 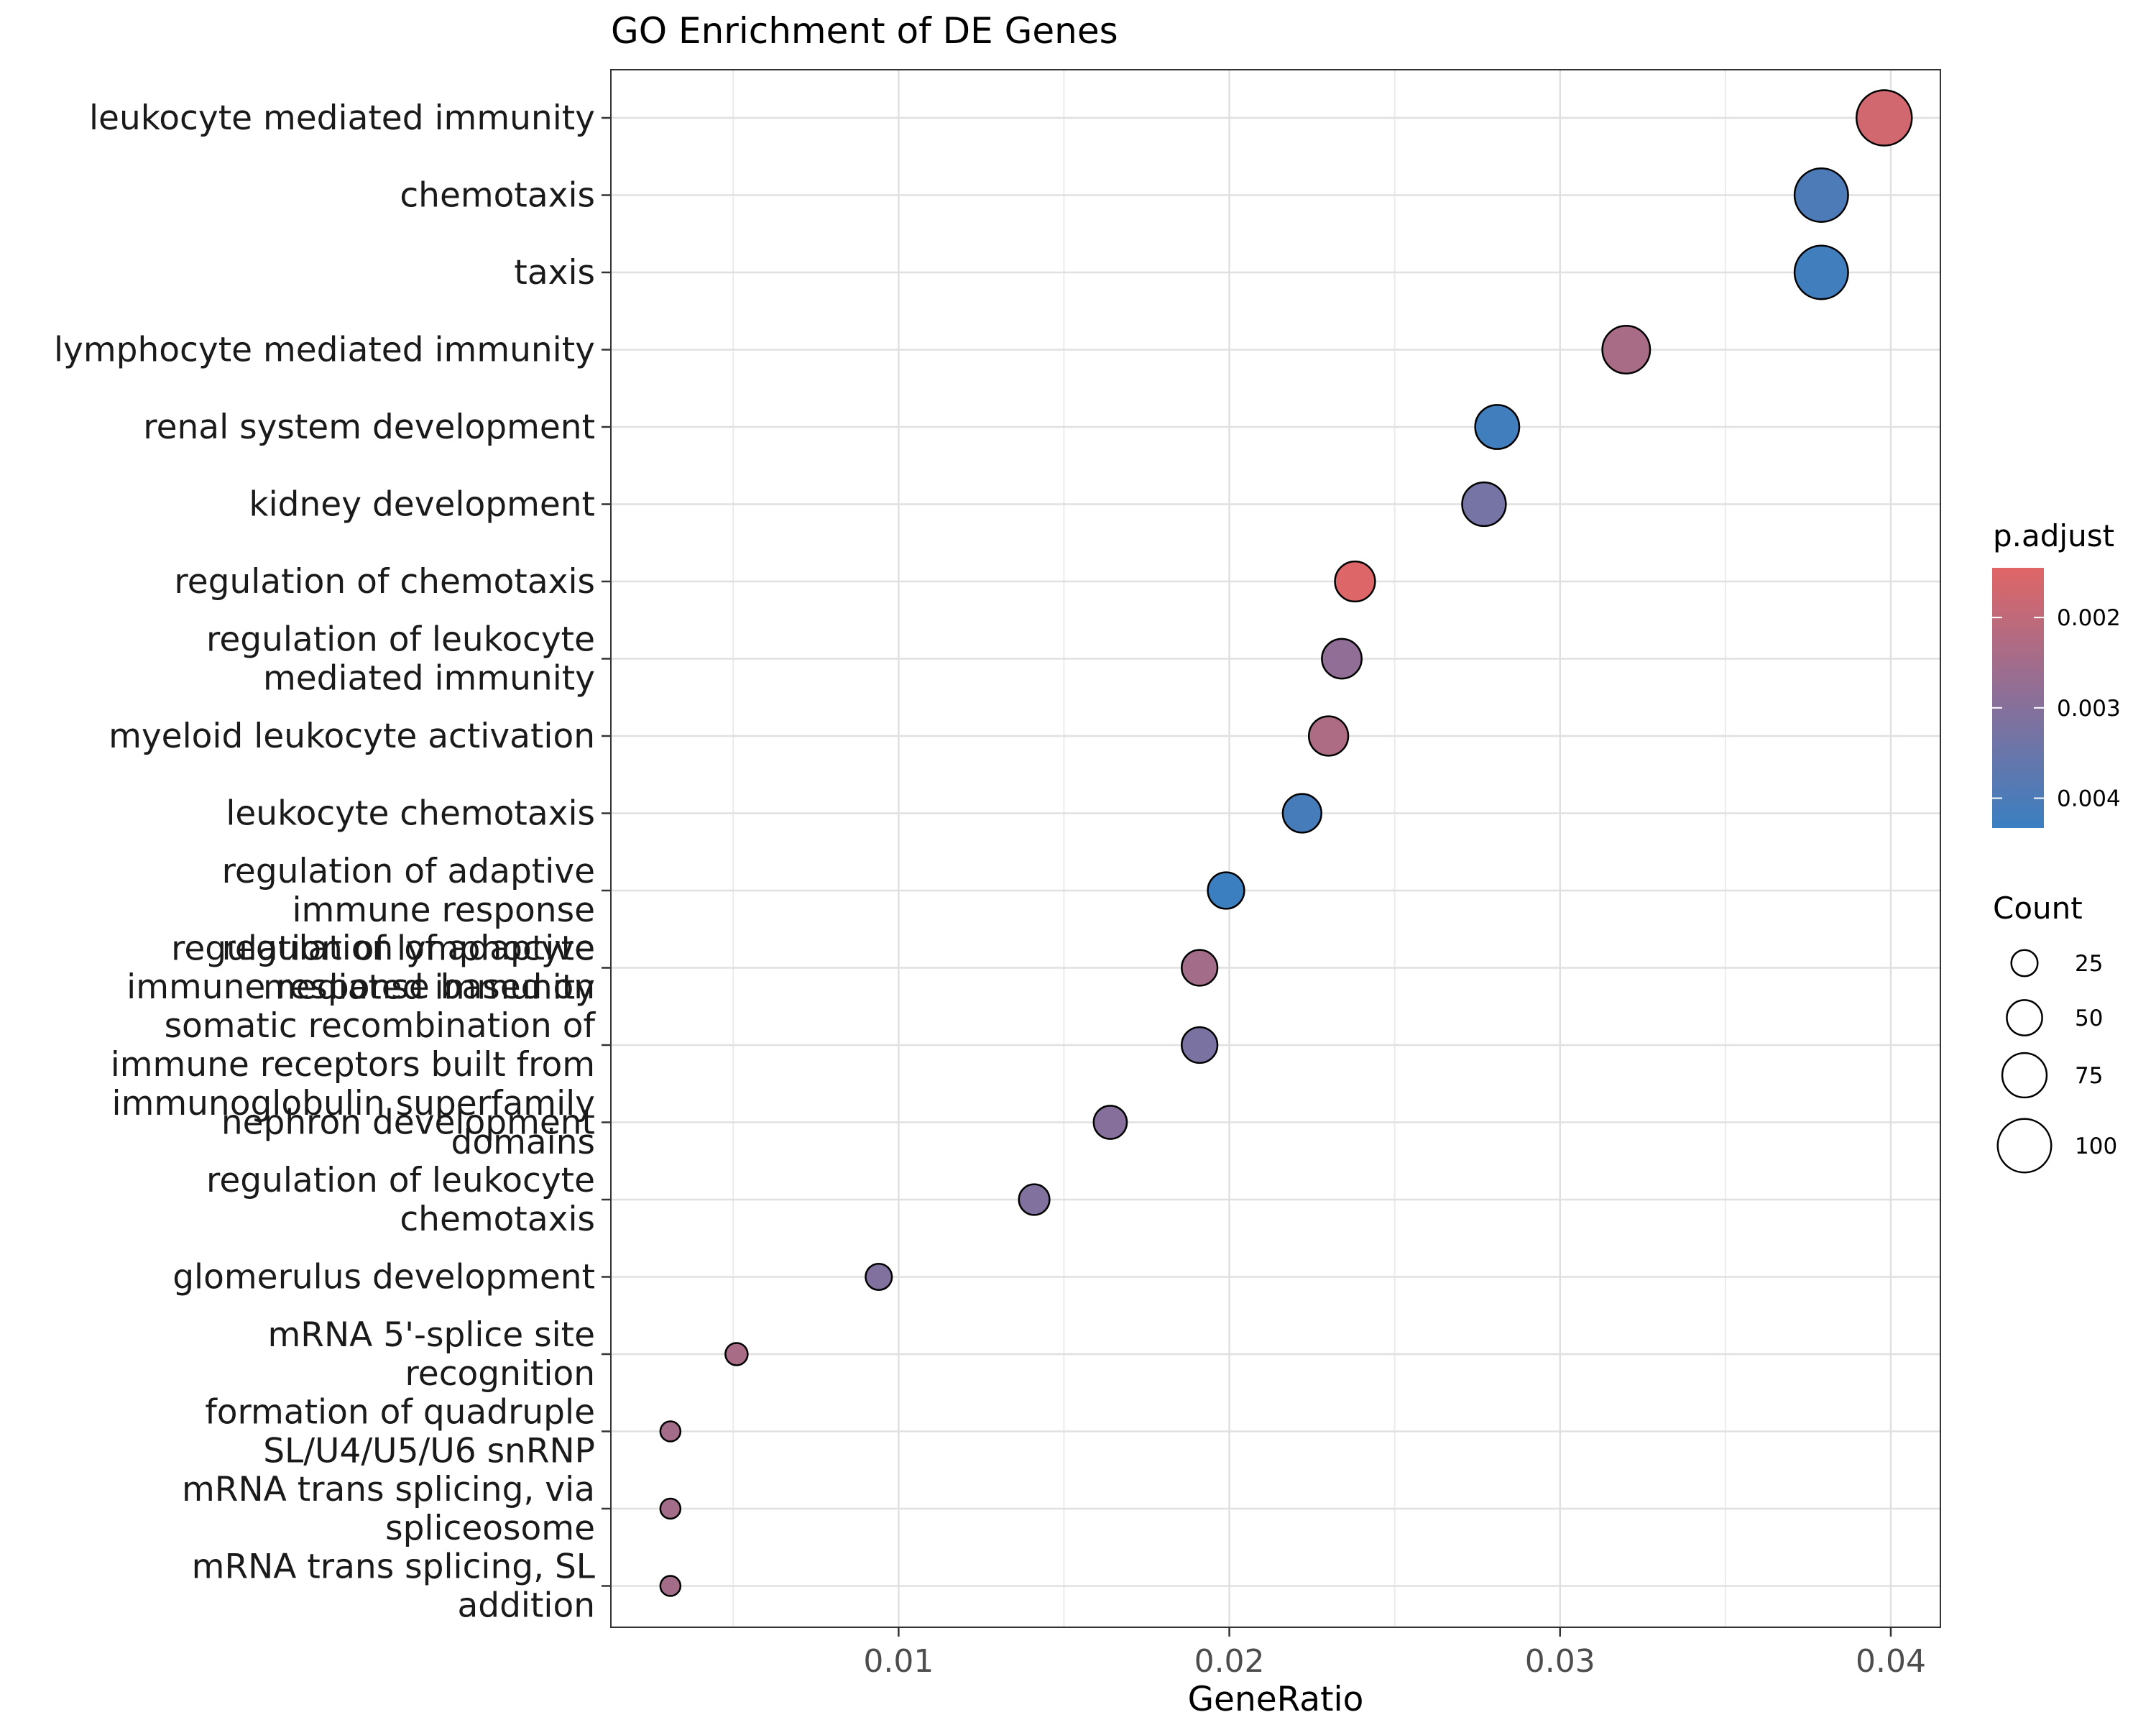 I want to click on y-tick-label-line: domains, so click(x=523, y=1142).